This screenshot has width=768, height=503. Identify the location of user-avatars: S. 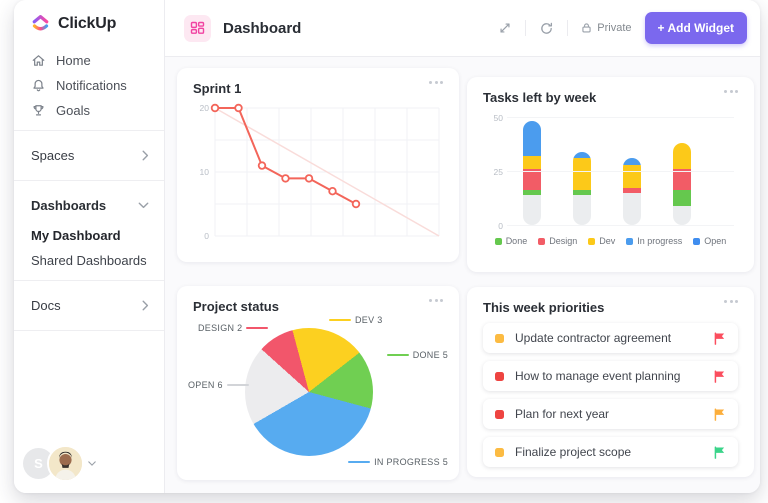
(59, 463).